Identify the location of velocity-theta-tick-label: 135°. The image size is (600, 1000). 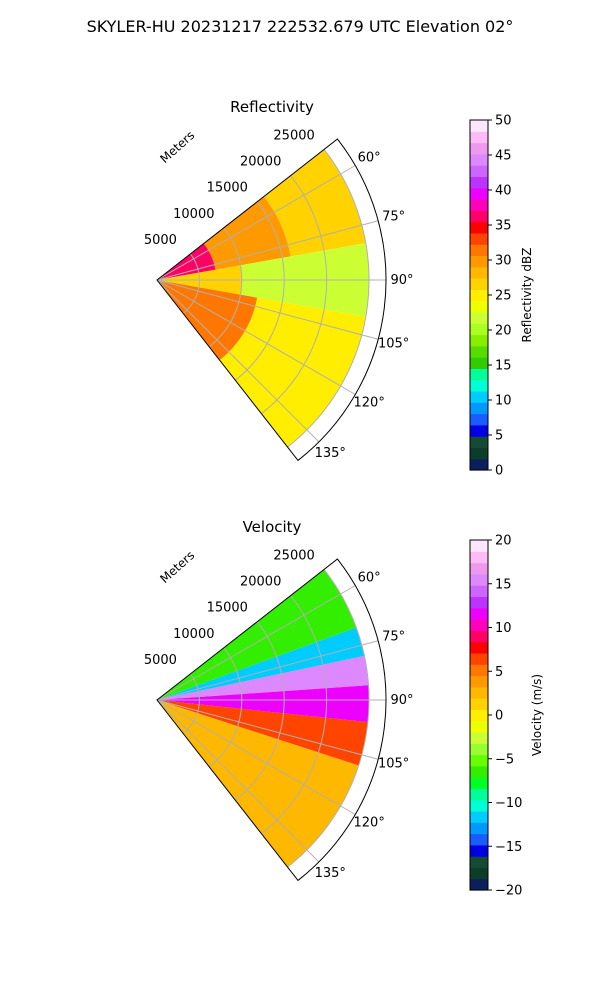
(330, 873).